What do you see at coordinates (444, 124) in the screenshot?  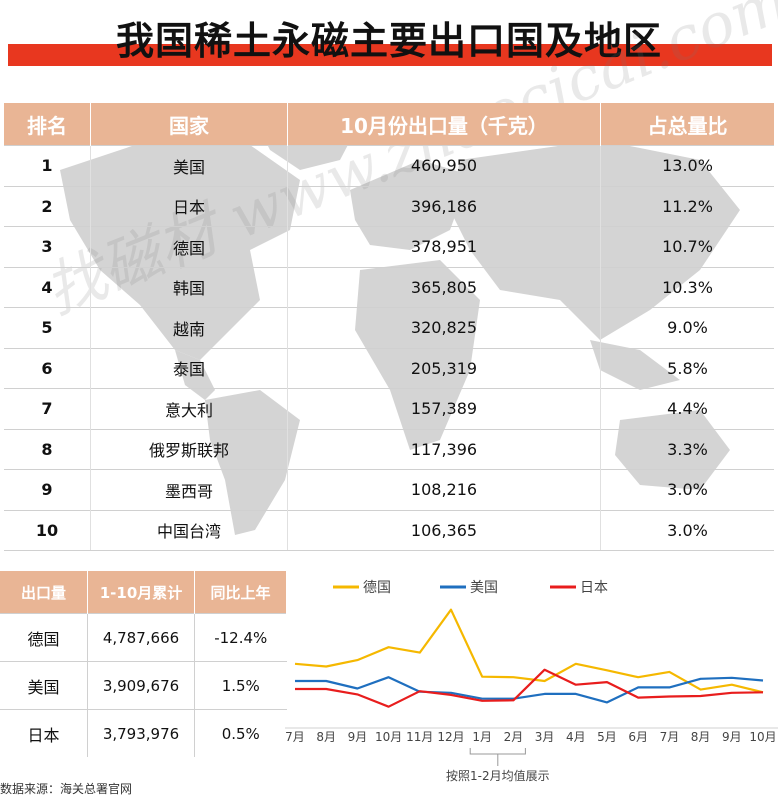 I see `header-volume: 10月份出口量（千克）` at bounding box center [444, 124].